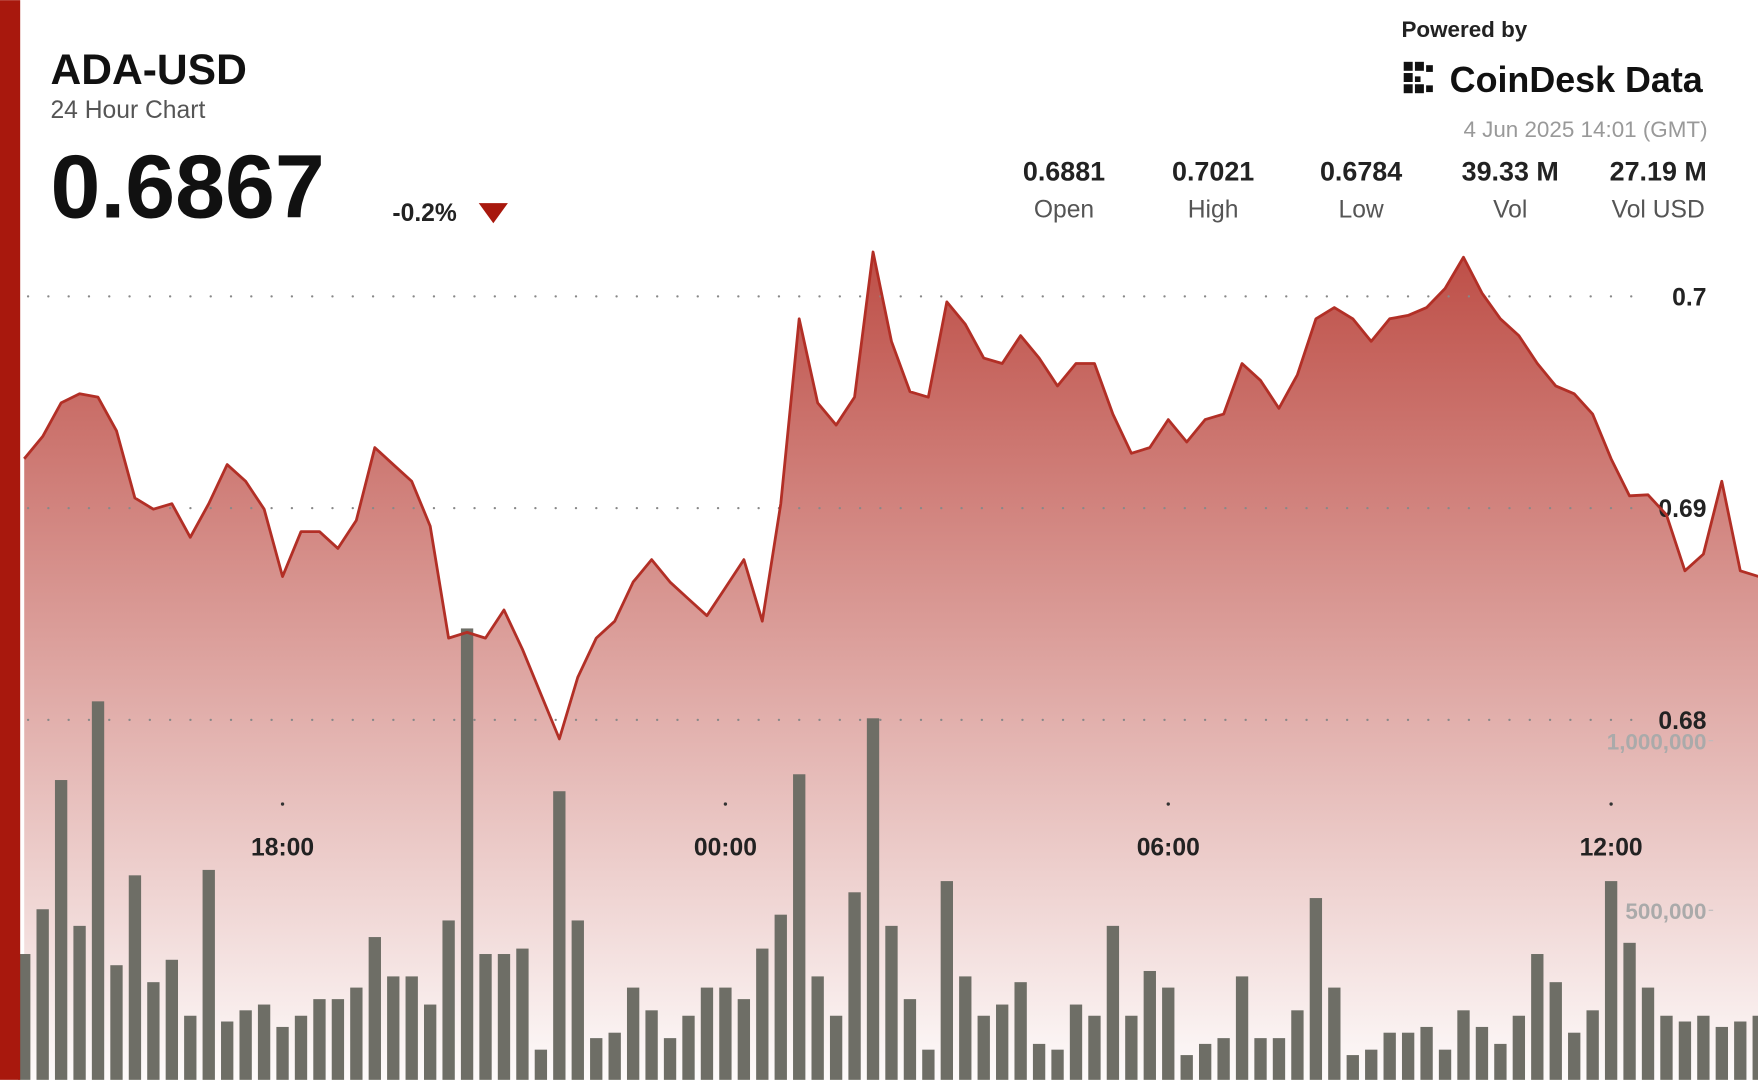  Describe the element at coordinates (1689, 297) in the screenshot. I see `y-tick-label: 0.7` at that location.